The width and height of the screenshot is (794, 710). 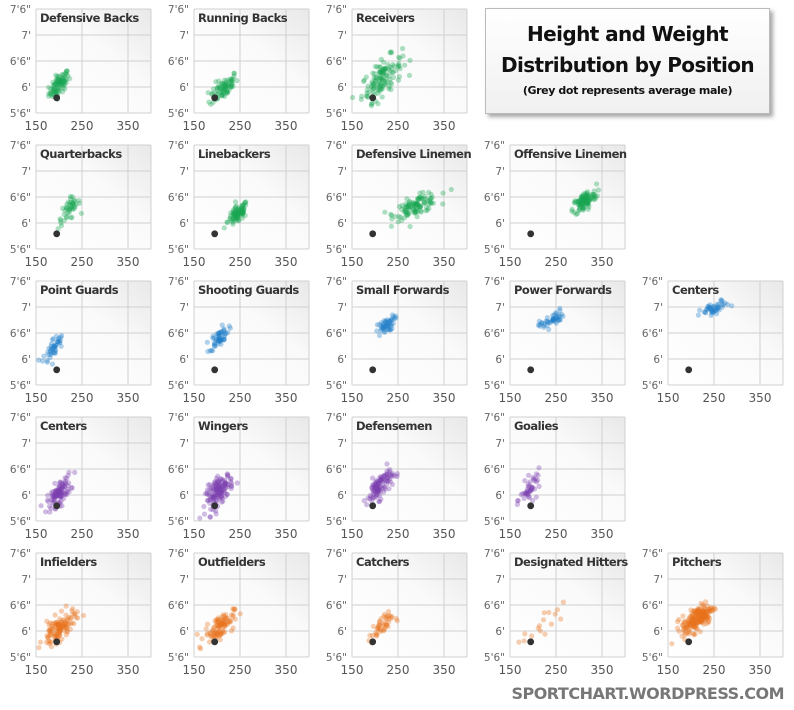 I want to click on y-tick-label: 6'6", so click(x=336, y=606).